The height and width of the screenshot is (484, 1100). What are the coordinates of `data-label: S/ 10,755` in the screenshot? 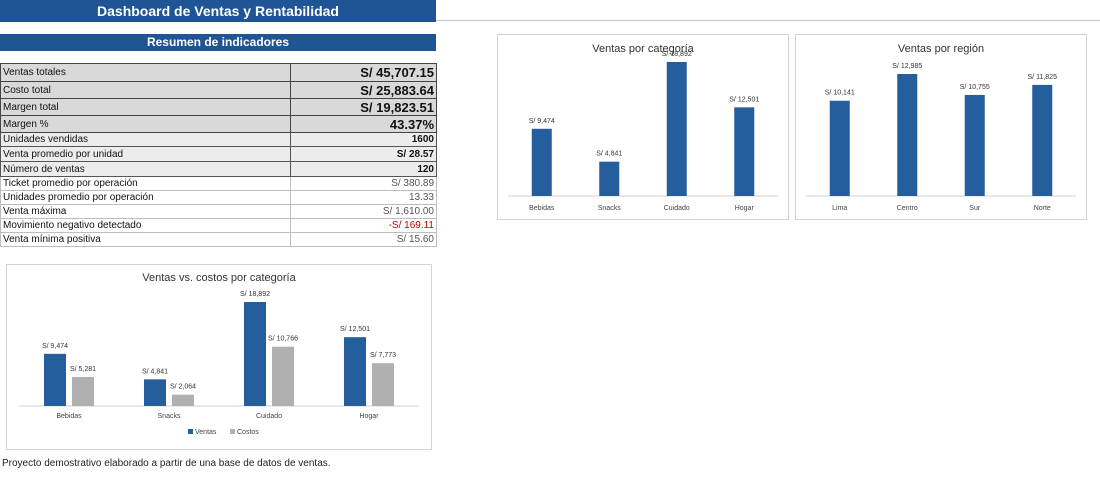 It's located at (975, 87).